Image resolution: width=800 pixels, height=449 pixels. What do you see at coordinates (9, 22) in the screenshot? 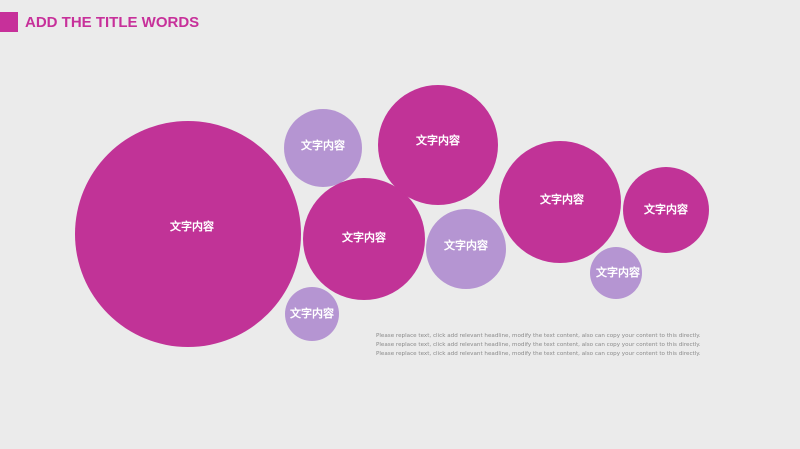
I see `title-marker` at bounding box center [9, 22].